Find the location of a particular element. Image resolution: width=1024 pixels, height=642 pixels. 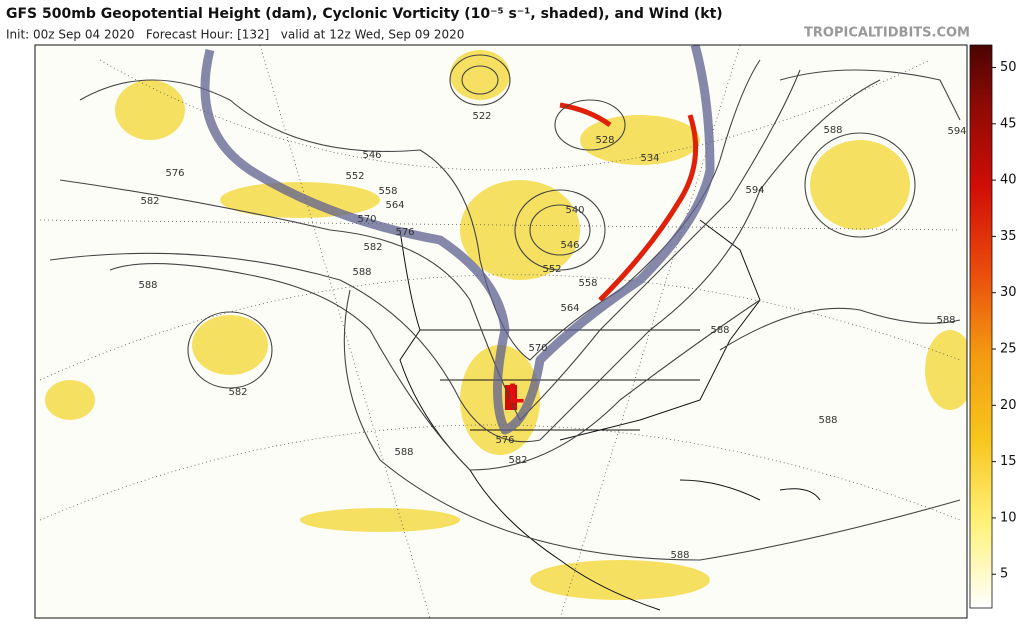

source: TROPICALTIDBITS.COM is located at coordinates (887, 33).